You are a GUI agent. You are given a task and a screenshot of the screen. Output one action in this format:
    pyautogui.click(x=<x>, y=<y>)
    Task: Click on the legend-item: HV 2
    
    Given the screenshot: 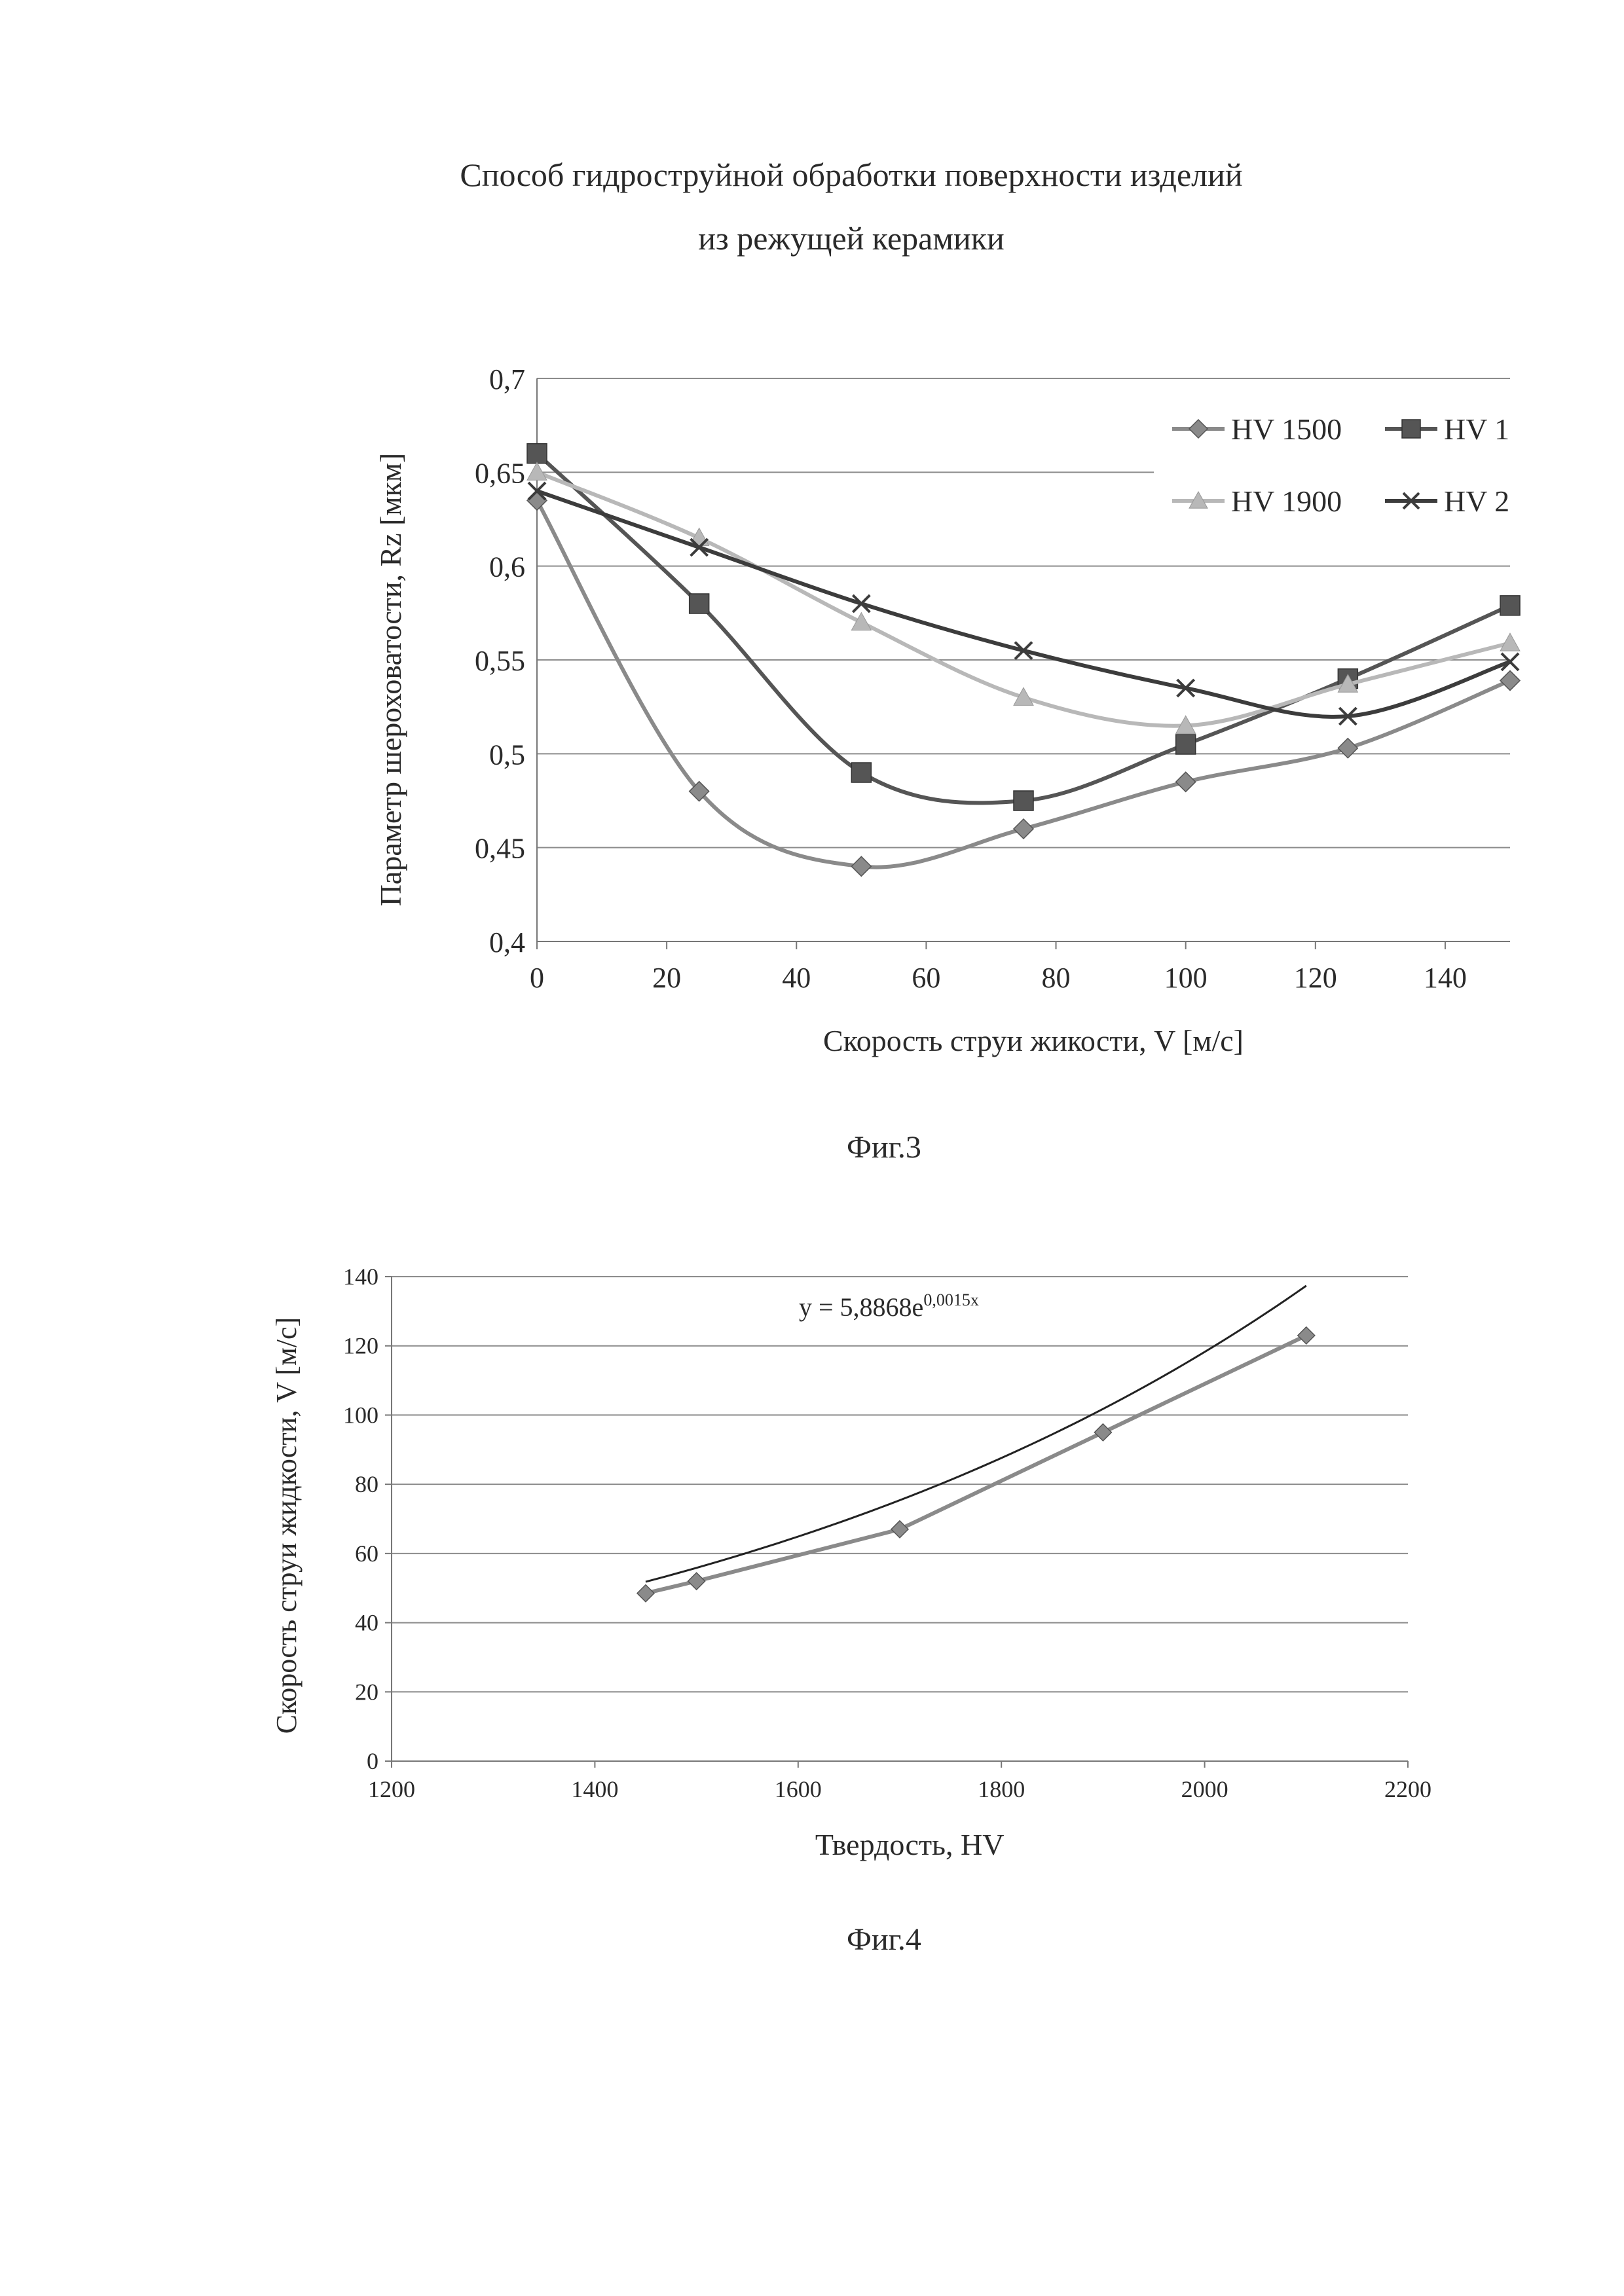 What is the action you would take?
    pyautogui.click(x=1447, y=501)
    